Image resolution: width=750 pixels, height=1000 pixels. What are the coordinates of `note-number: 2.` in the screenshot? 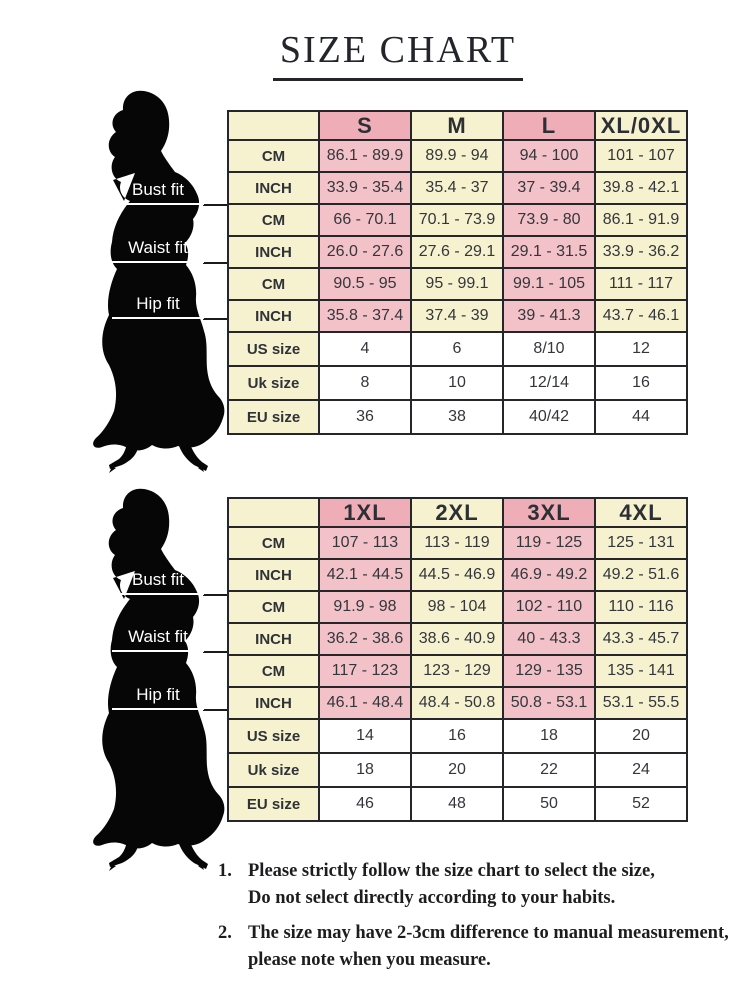 It's located at (225, 933).